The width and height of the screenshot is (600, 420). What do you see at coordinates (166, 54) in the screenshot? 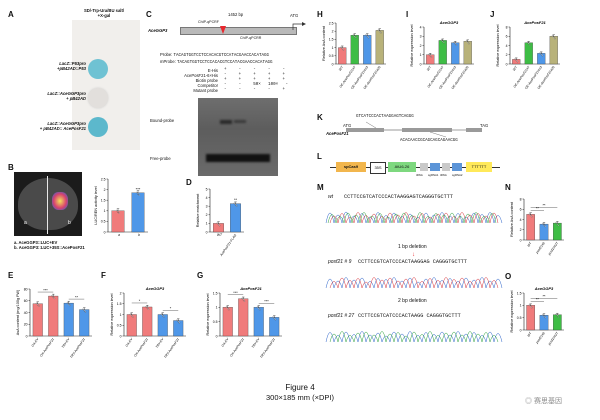
I see `probe-label: Probe:` at bounding box center [166, 54].